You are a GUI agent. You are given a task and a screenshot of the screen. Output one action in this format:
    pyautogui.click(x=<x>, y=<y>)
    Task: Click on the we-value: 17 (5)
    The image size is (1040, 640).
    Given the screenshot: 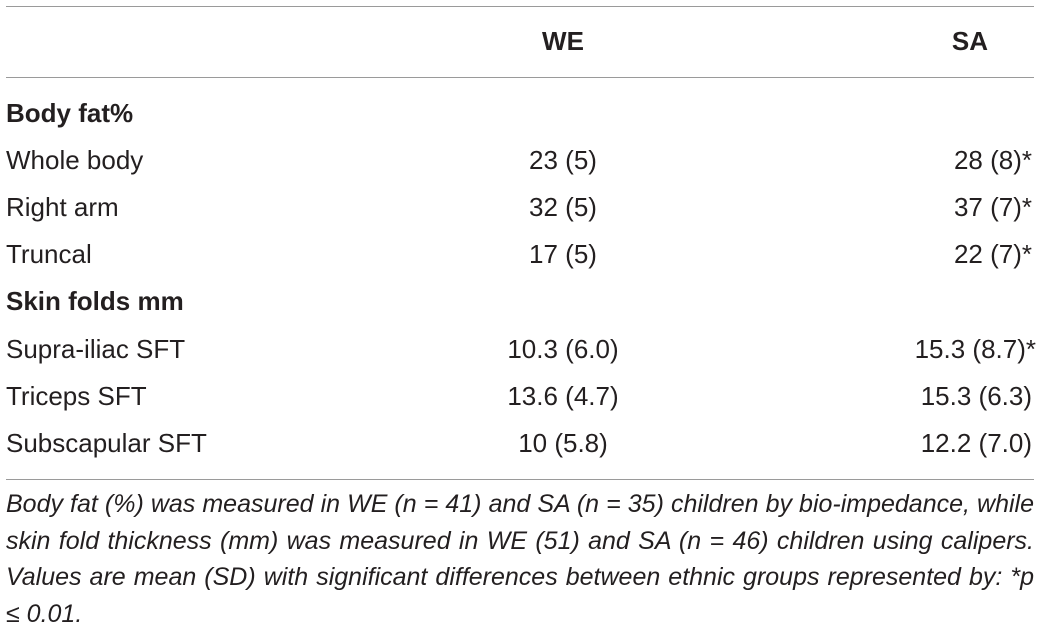 What is the action you would take?
    pyautogui.click(x=563, y=254)
    